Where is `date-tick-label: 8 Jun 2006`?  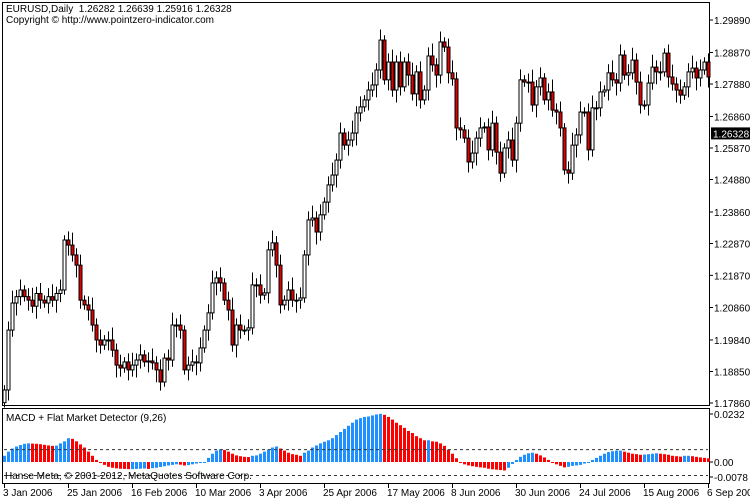
date-tick-label: 8 Jun 2006 is located at coordinates (476, 493).